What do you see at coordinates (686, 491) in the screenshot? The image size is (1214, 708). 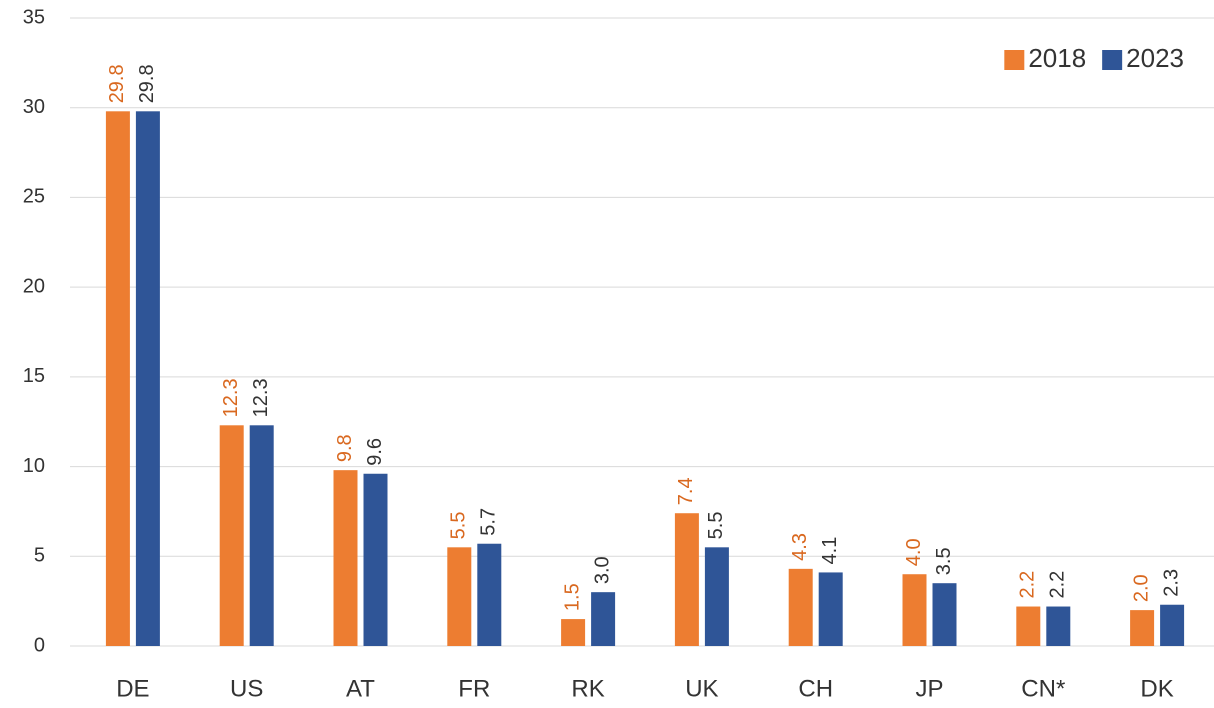 I see `value-label: 7.4` at bounding box center [686, 491].